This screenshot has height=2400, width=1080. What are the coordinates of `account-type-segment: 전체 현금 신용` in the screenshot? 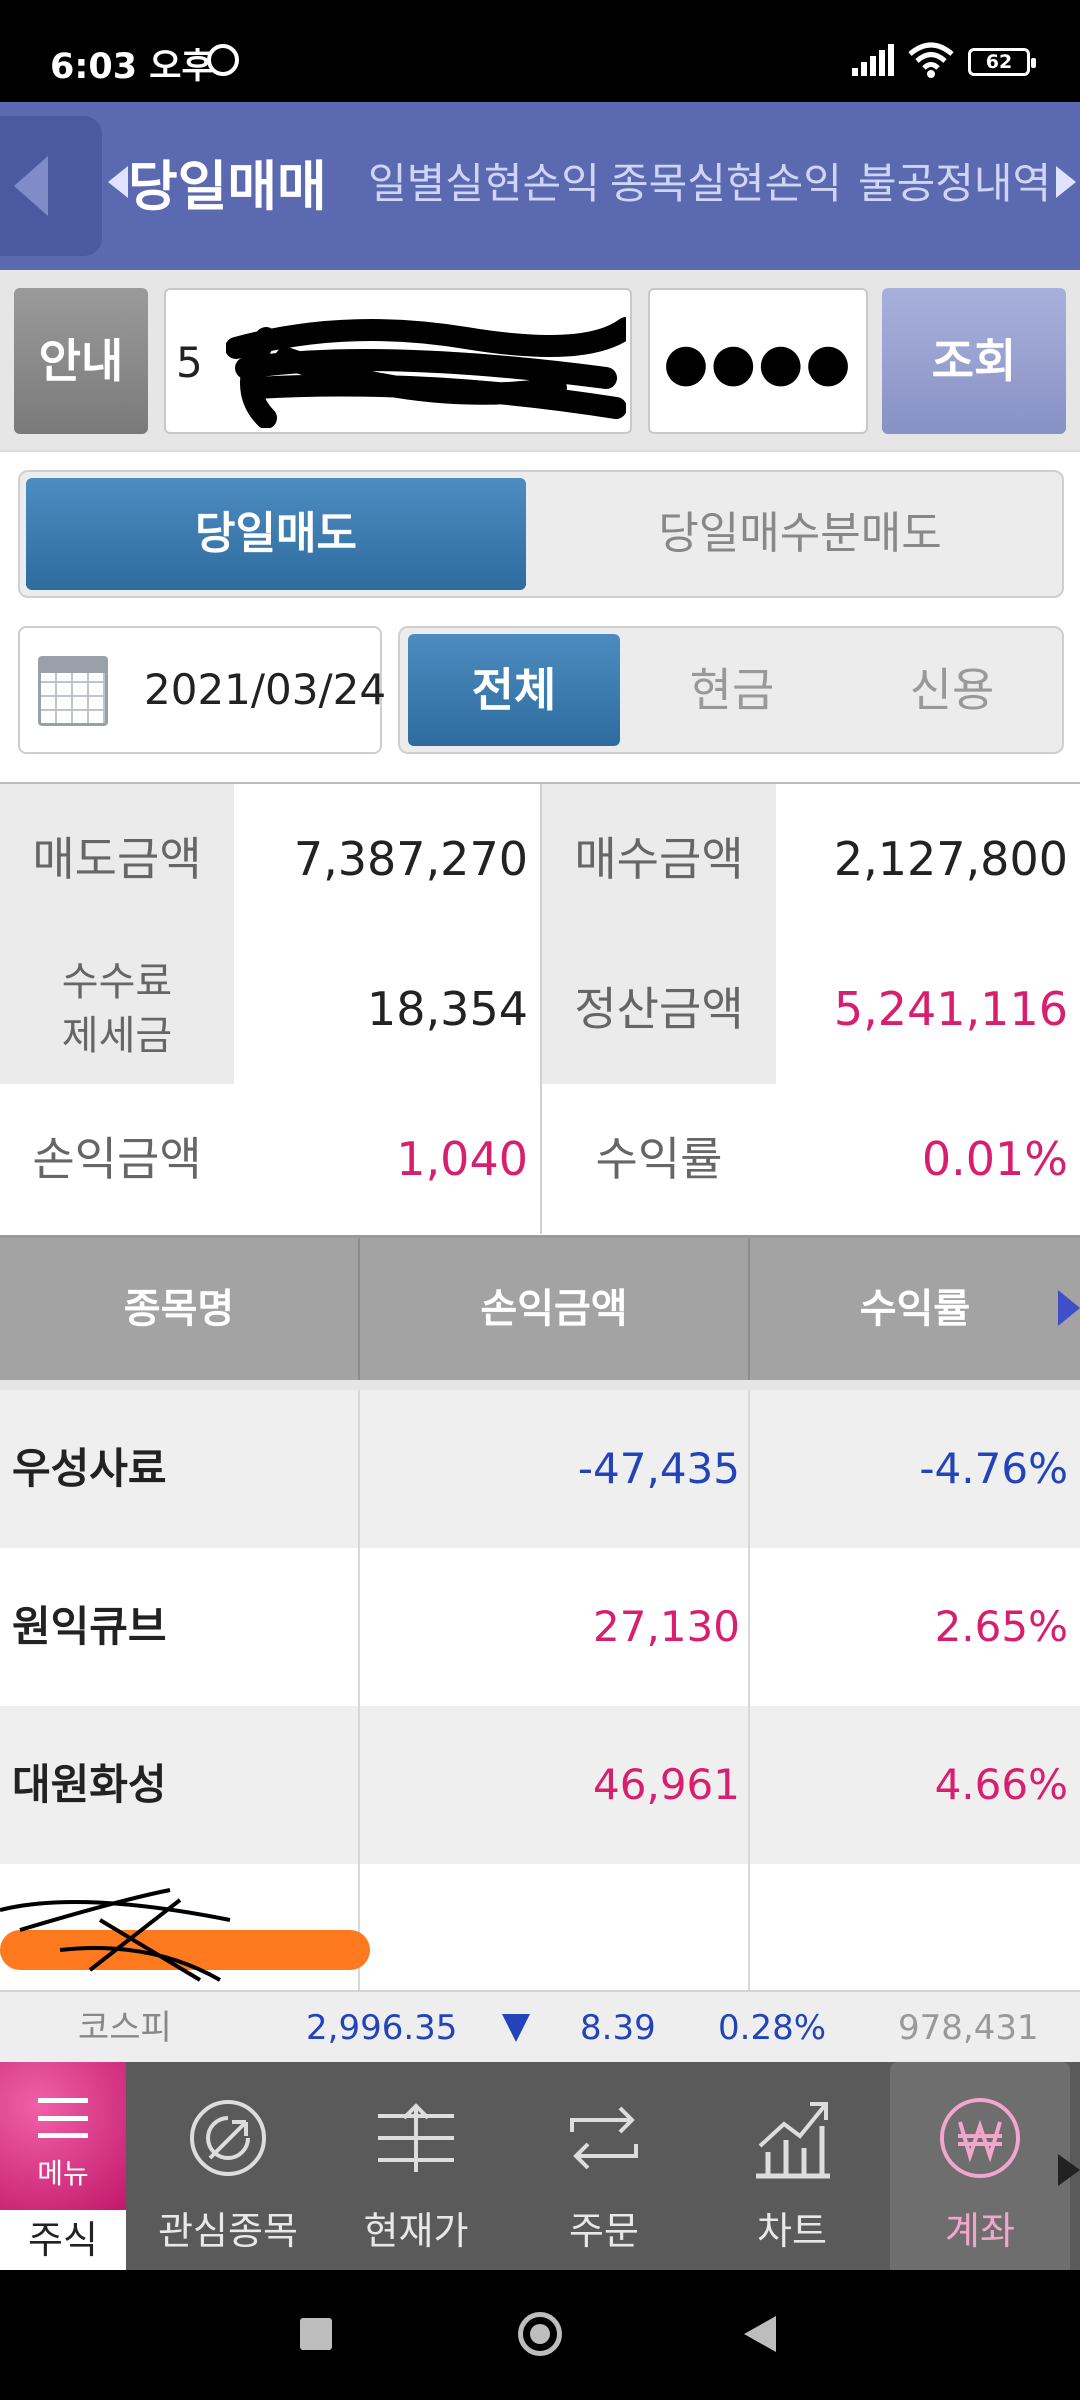 It's located at (731, 690).